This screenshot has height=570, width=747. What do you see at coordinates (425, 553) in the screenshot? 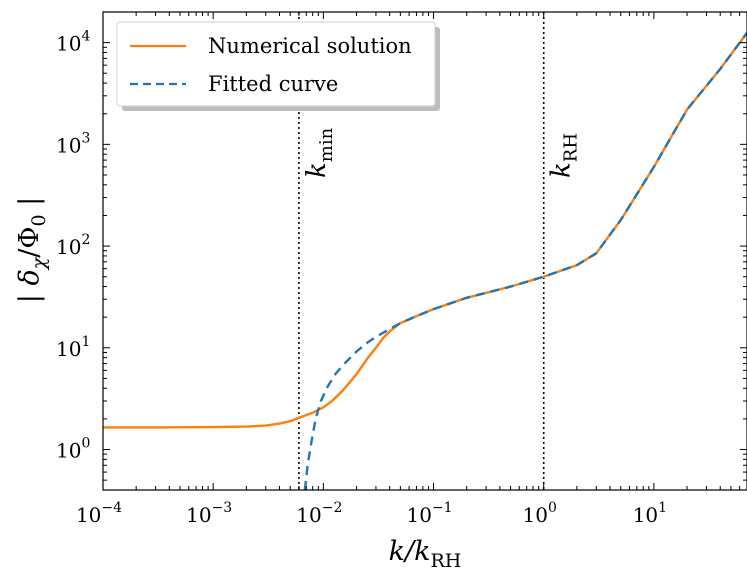
I see `x-axis-label: k/kRH` at bounding box center [425, 553].